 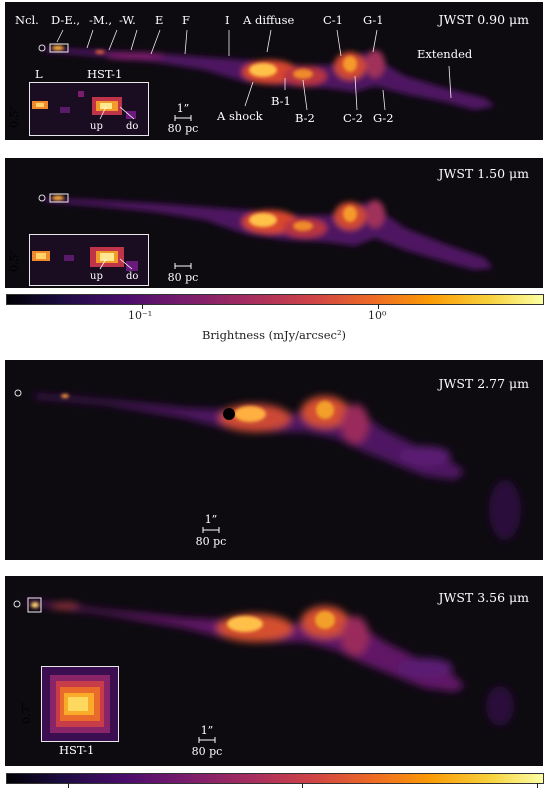 I want to click on label-g1: G-1, so click(x=373, y=20).